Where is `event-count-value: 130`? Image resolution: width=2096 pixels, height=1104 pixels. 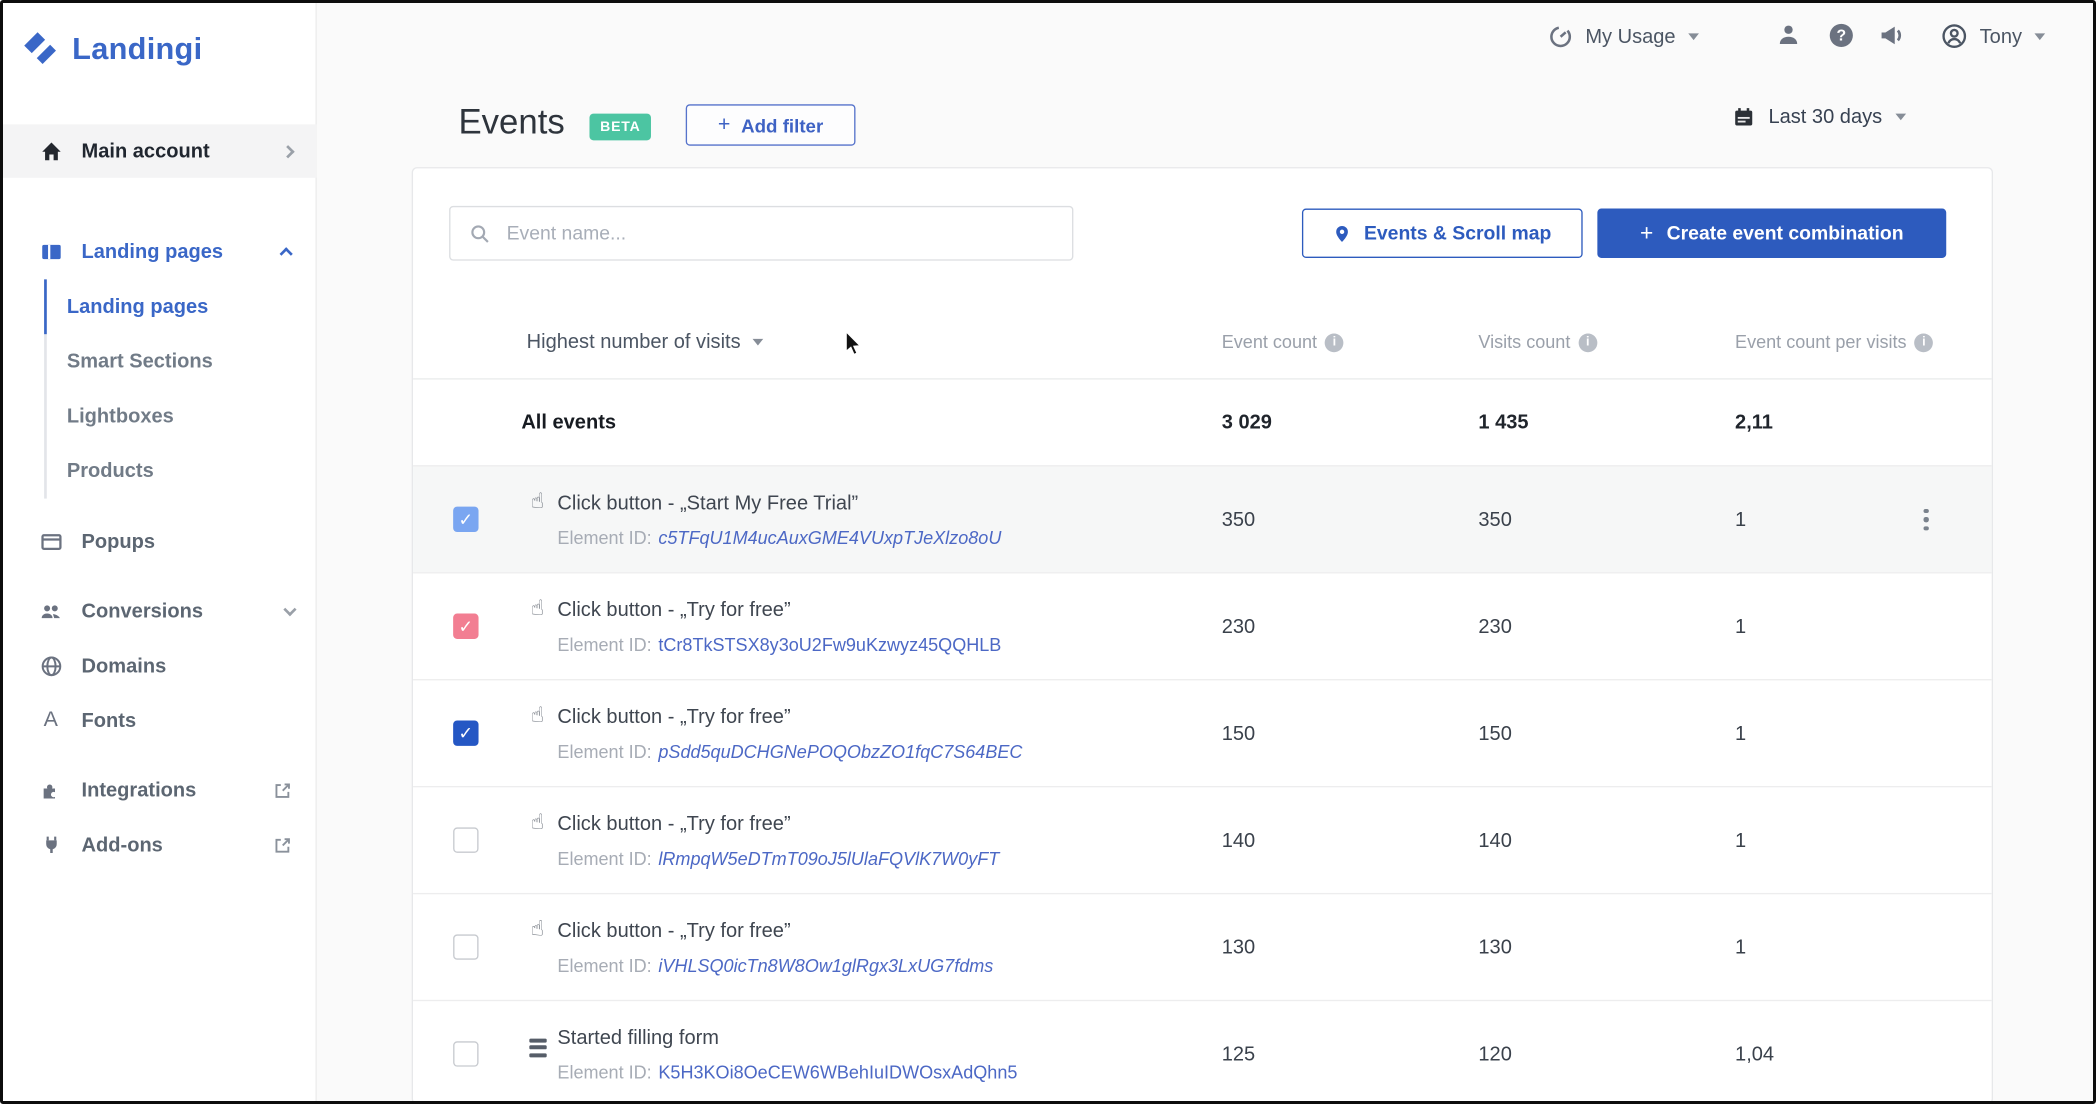
event-count-value: 130 is located at coordinates (1238, 947).